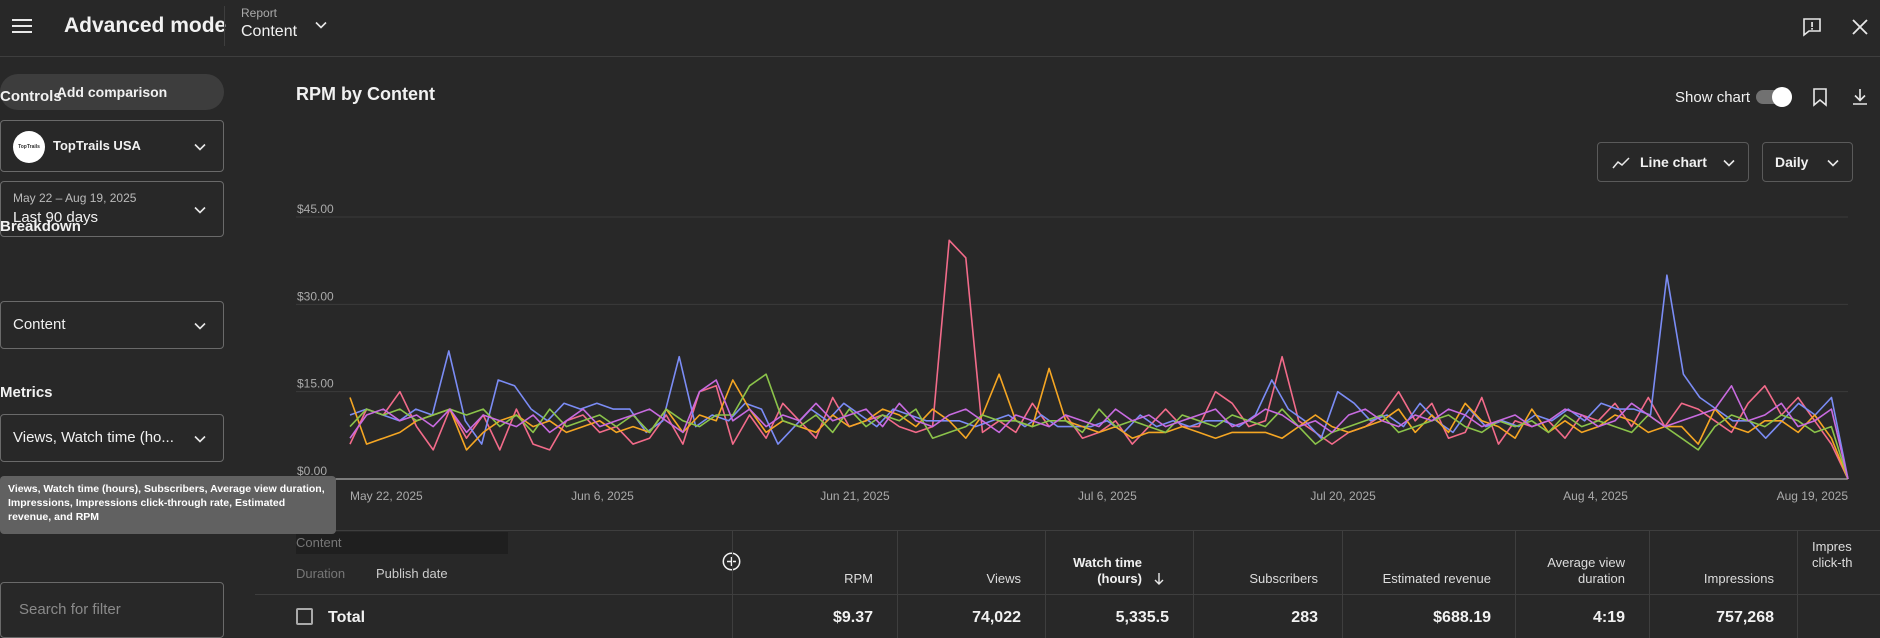  What do you see at coordinates (1159, 579) in the screenshot?
I see `sort-down-icon` at bounding box center [1159, 579].